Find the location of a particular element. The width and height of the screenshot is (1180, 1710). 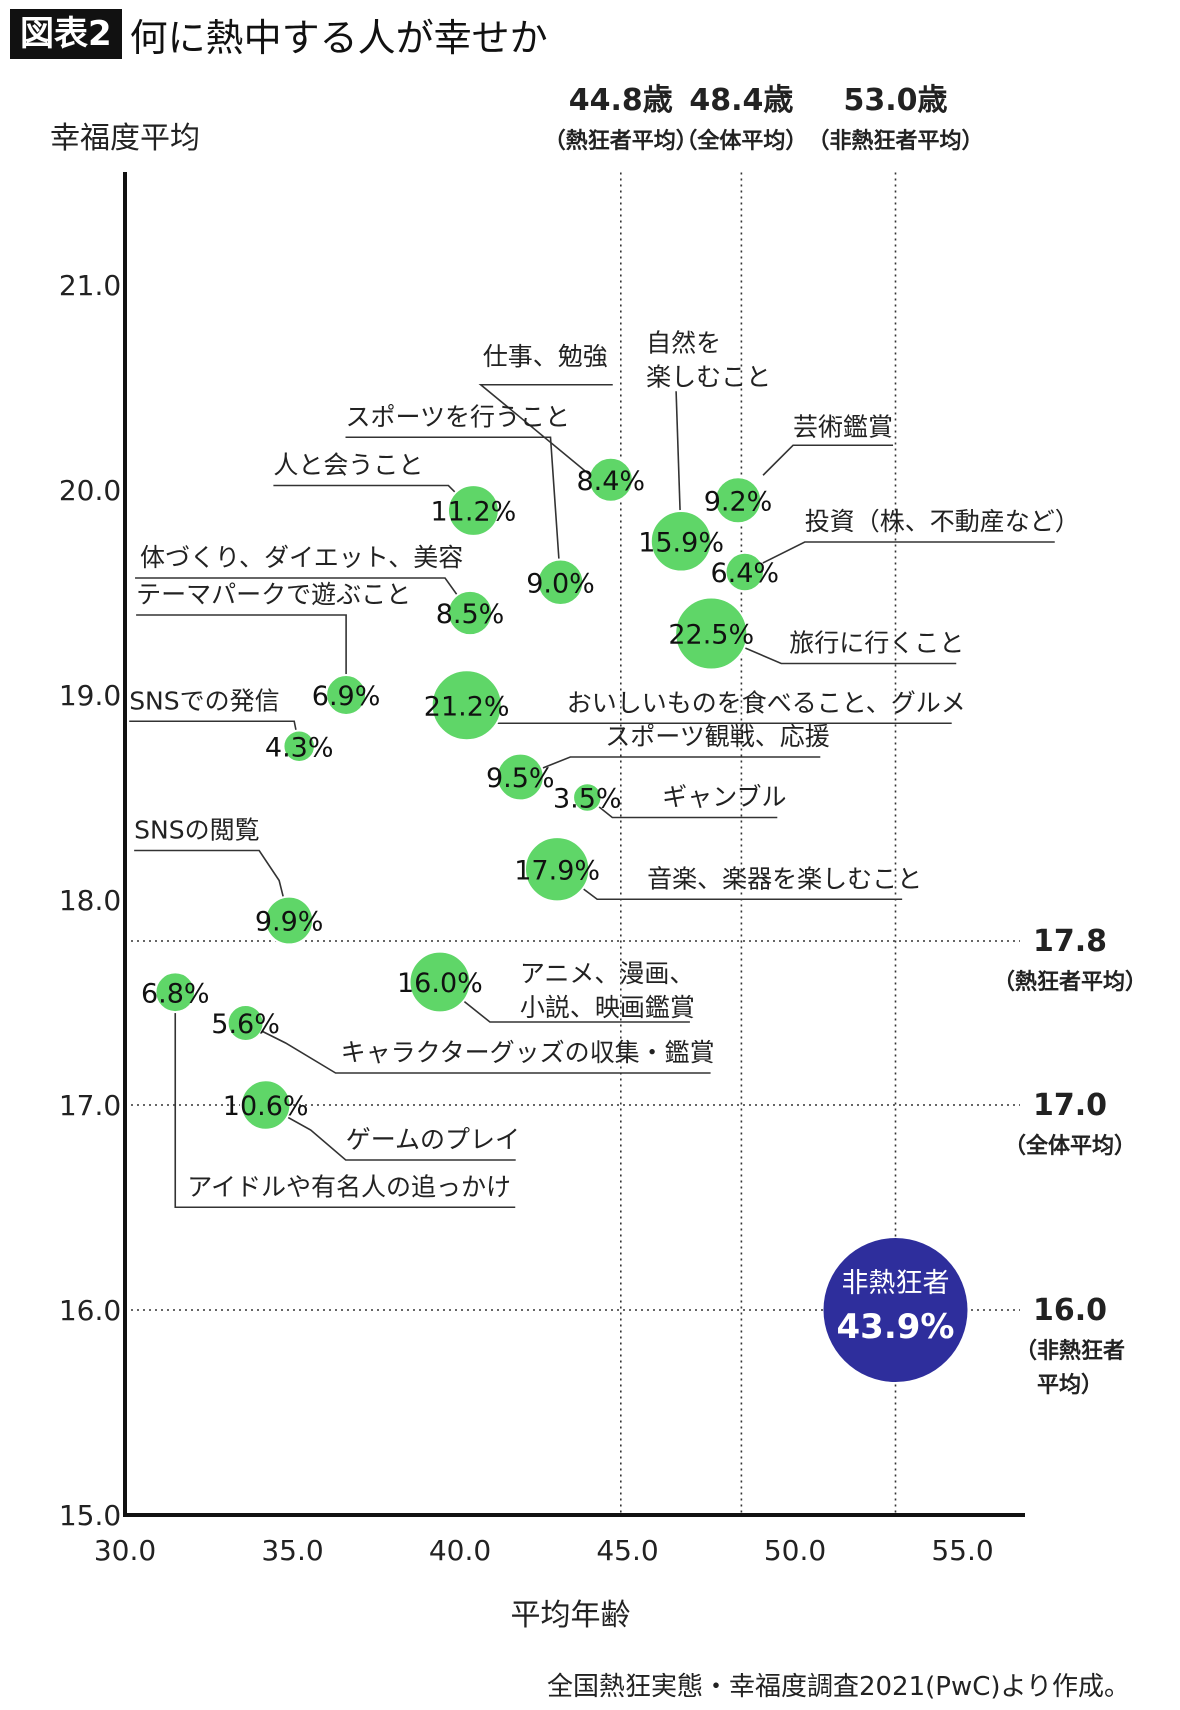

horizontal-reference-label: （熱狂者平均） is located at coordinates (1070, 982).